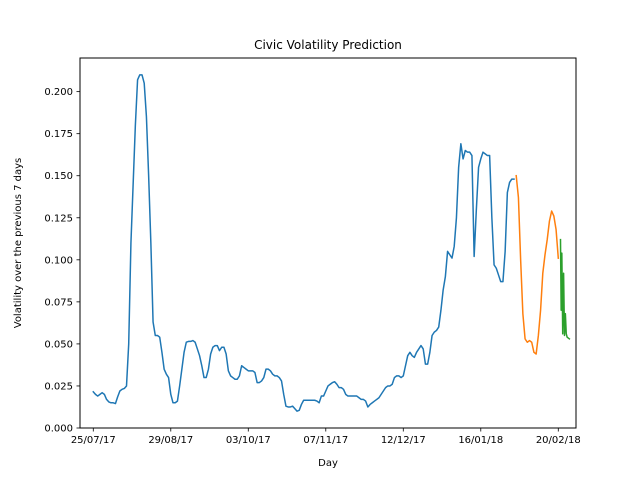  I want to click on x-tick-label: 20/02/18, so click(558, 440).